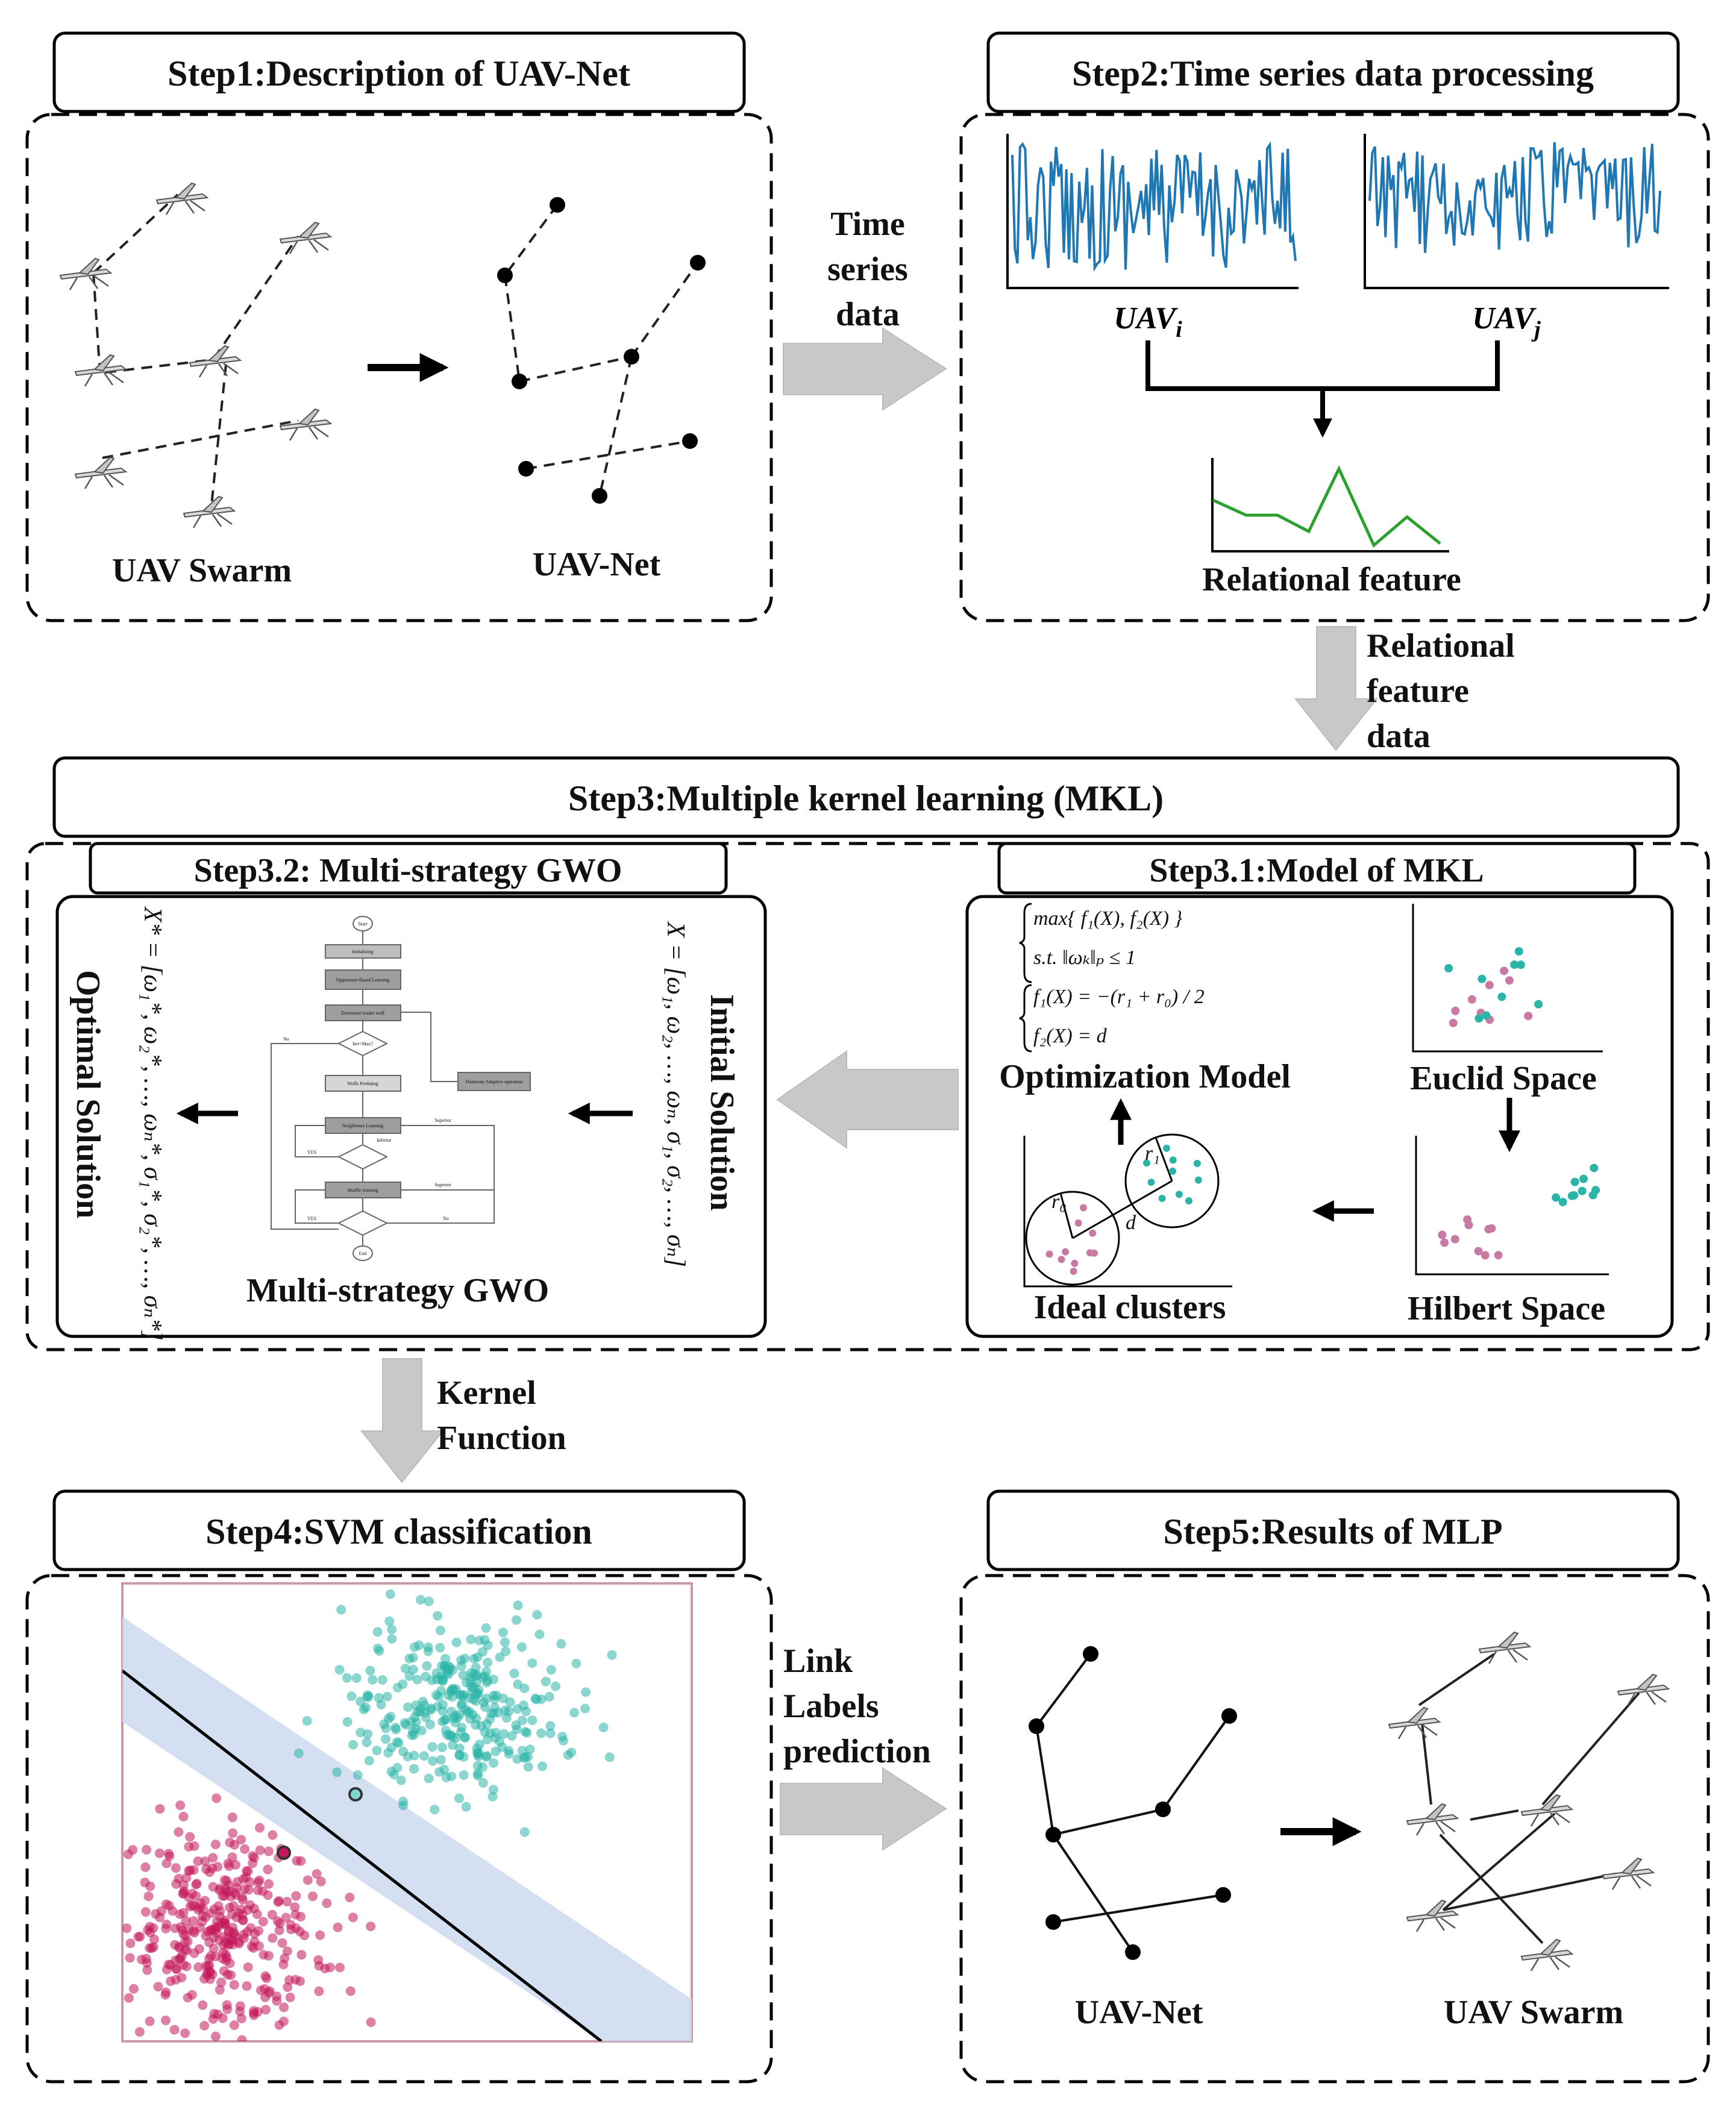 This screenshot has width=1736, height=2110. Describe the element at coordinates (384, 1140) in the screenshot. I see `flow-inferior-text: Inferior` at that location.